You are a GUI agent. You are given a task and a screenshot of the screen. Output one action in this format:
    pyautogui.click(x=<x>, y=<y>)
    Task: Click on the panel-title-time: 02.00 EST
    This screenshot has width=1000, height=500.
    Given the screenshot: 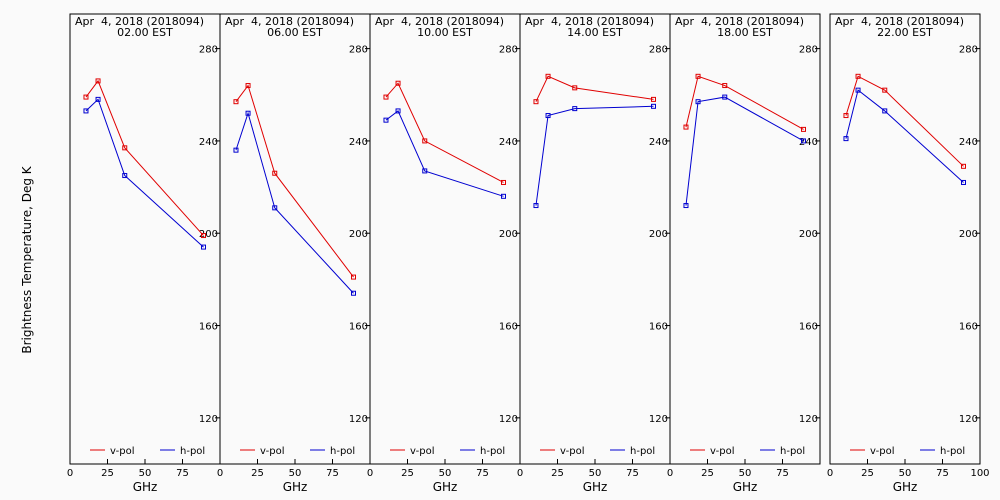 What is the action you would take?
    pyautogui.click(x=145, y=32)
    